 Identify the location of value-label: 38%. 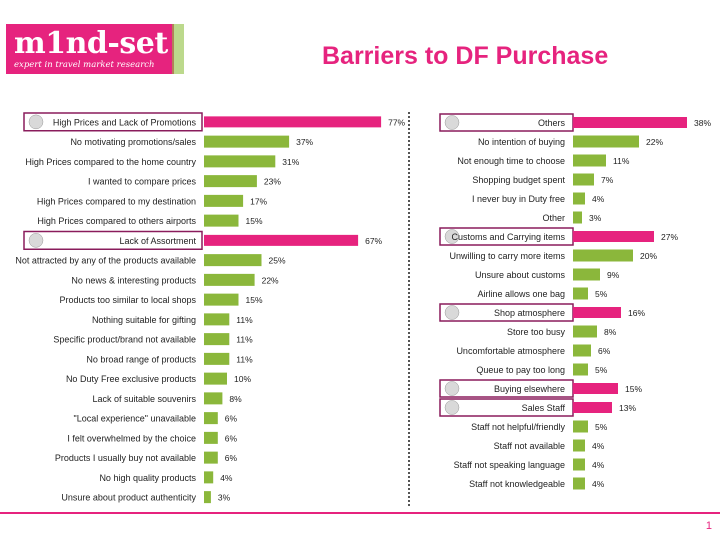
(702, 123).